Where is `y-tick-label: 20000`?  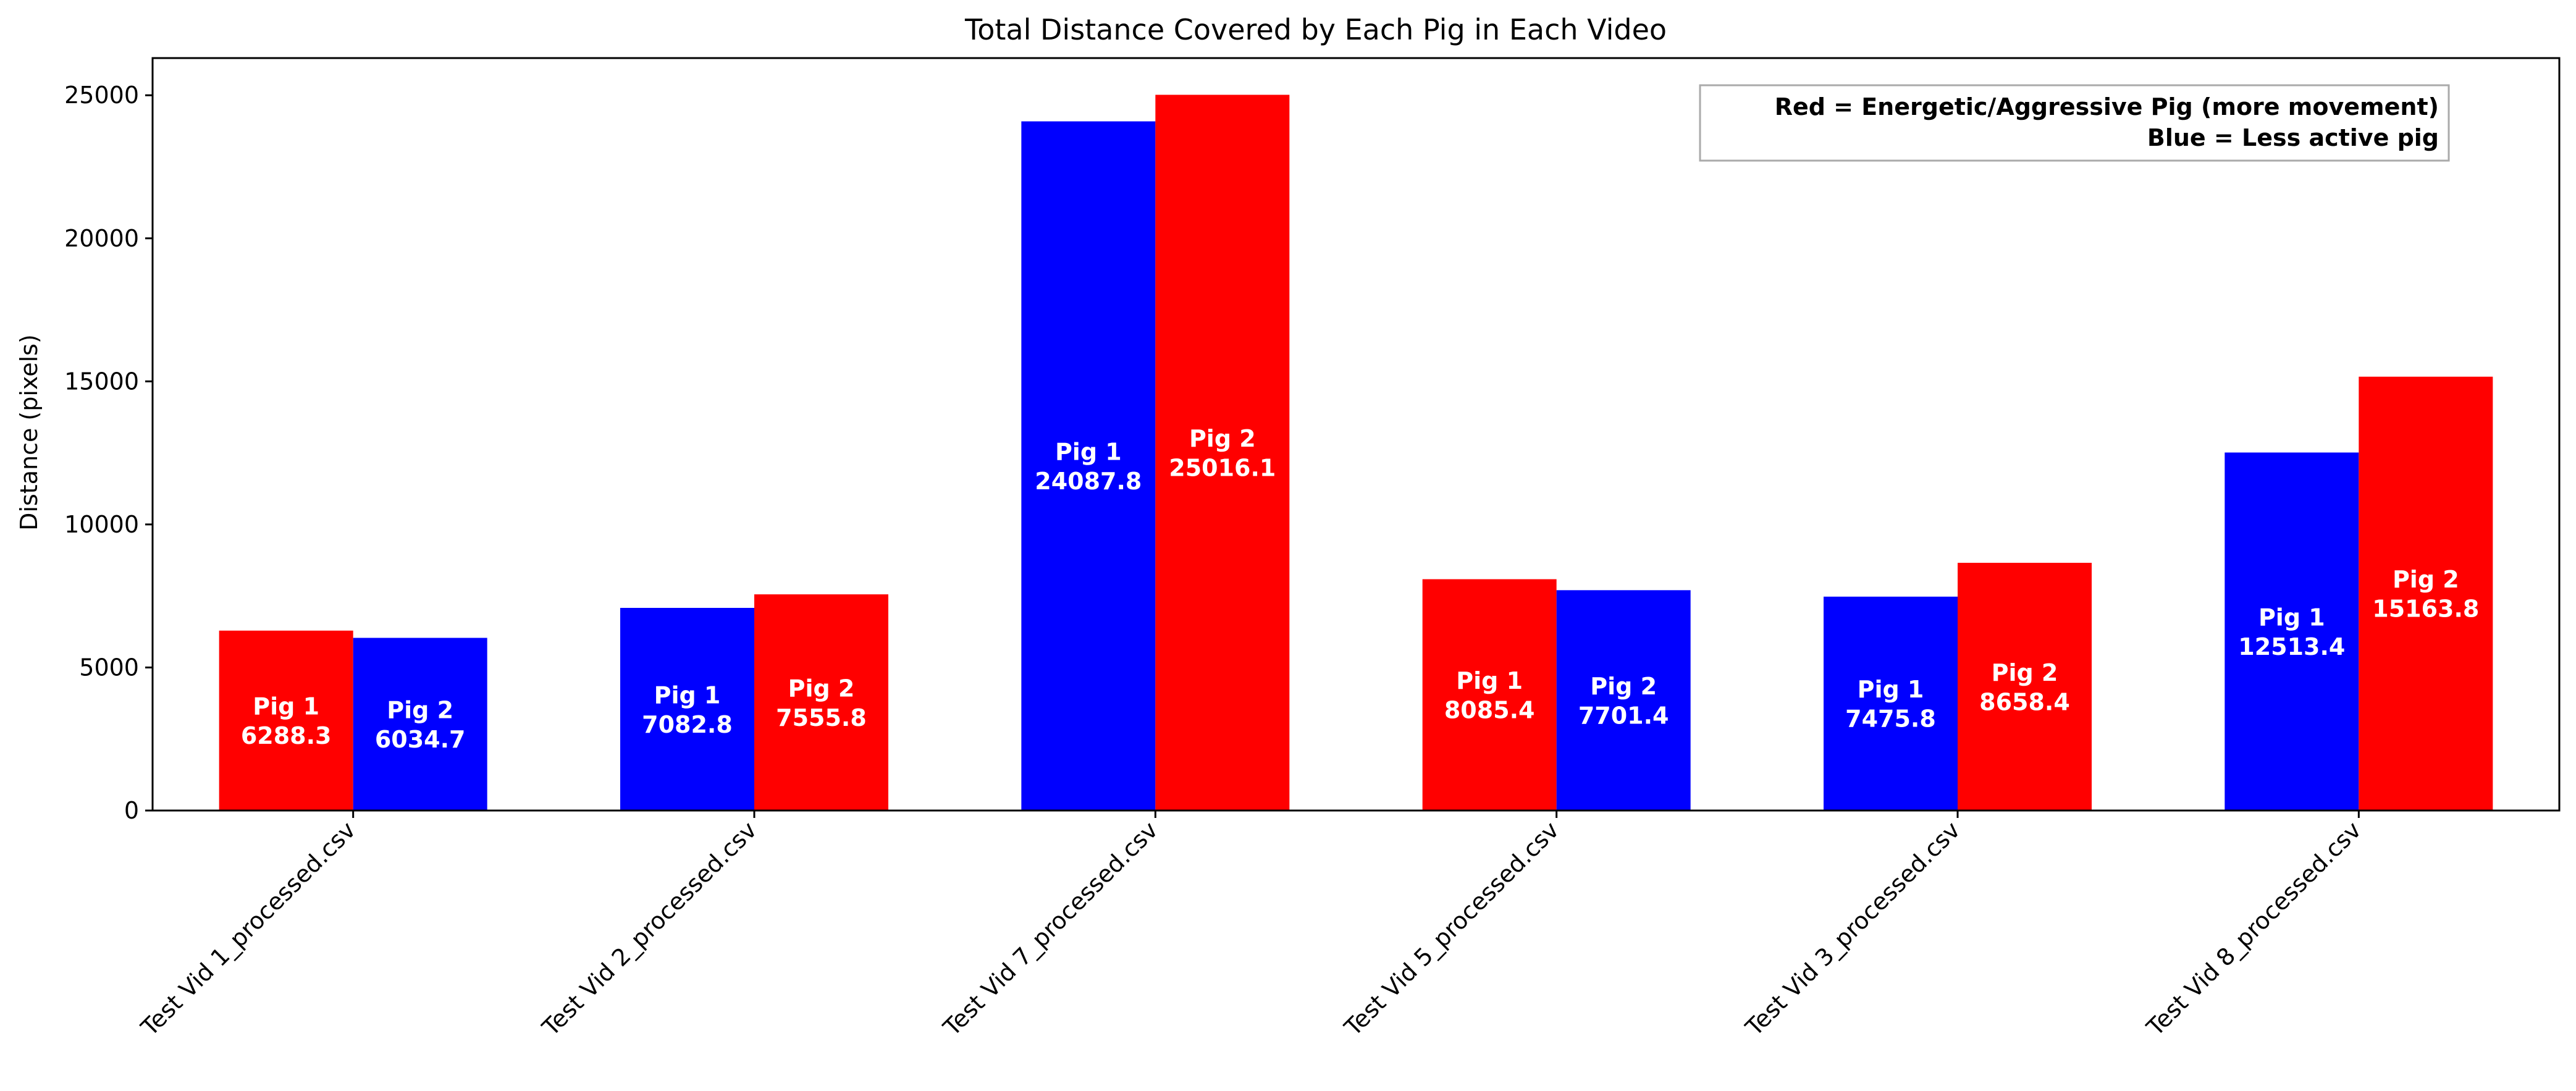 y-tick-label: 20000 is located at coordinates (101, 238).